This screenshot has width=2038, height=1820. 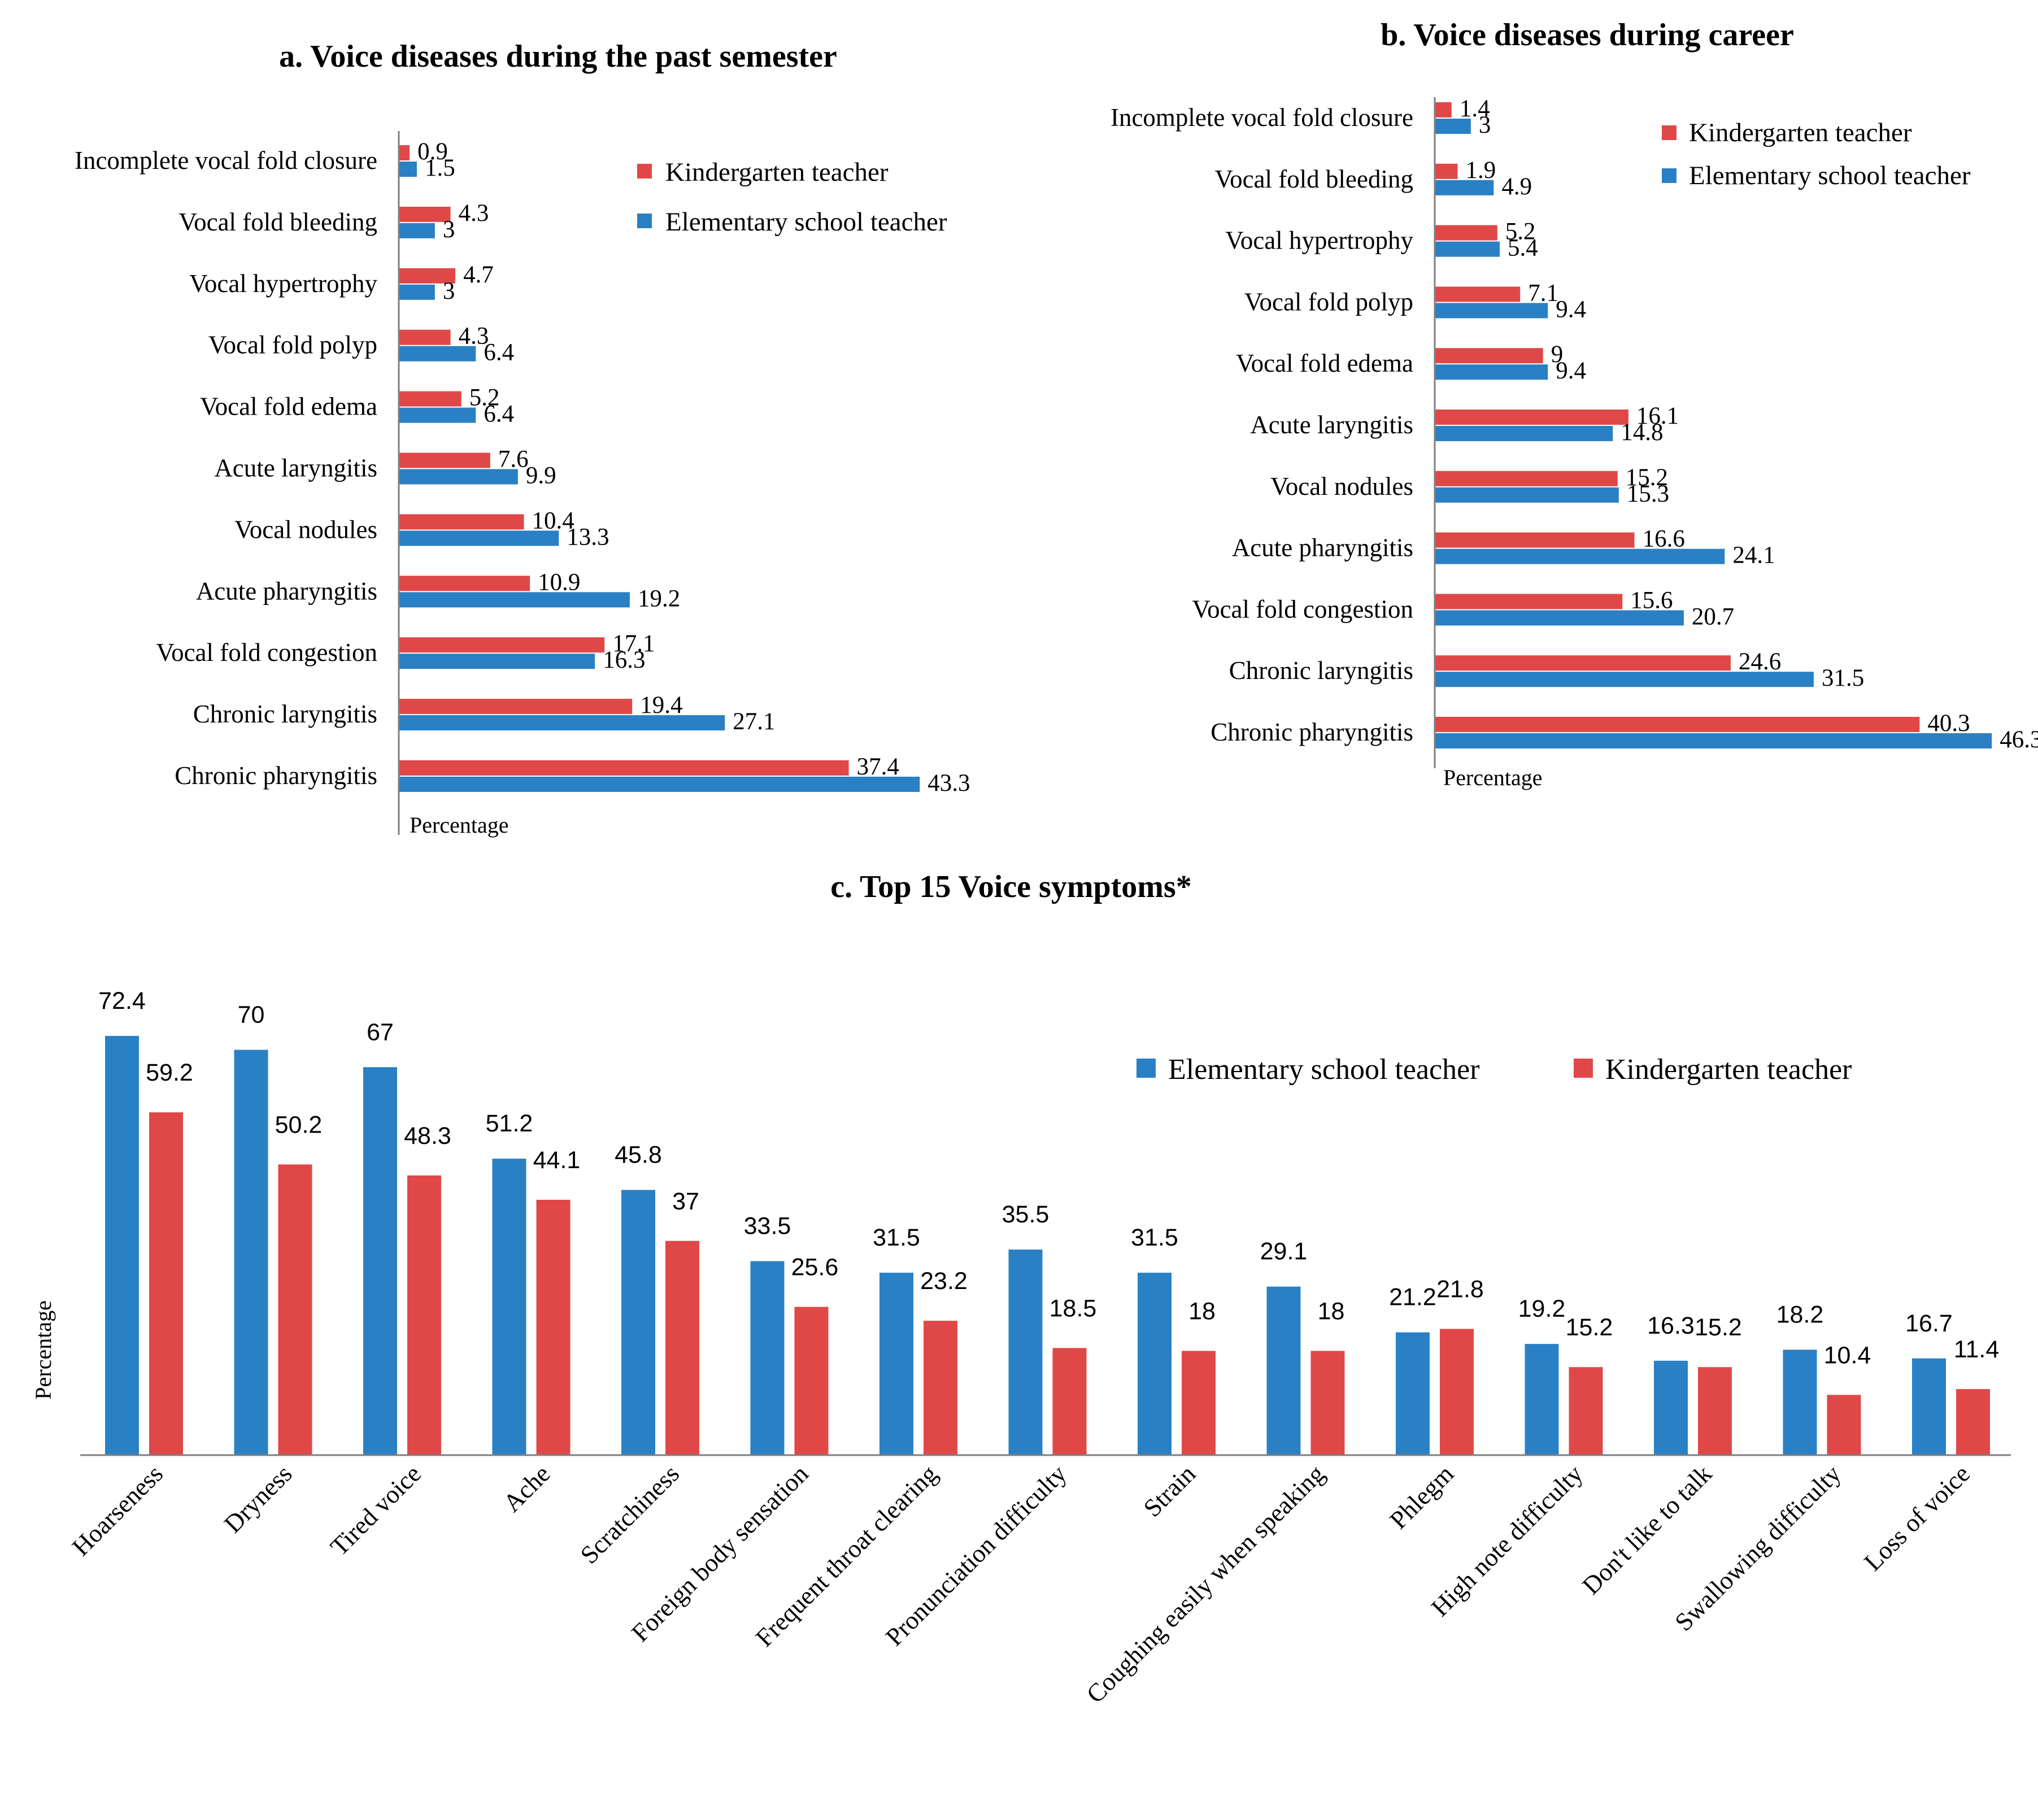 What do you see at coordinates (1715, 1411) in the screenshot?
I see `chart-c-bar-kindergarten-don-t-like-to-talk` at bounding box center [1715, 1411].